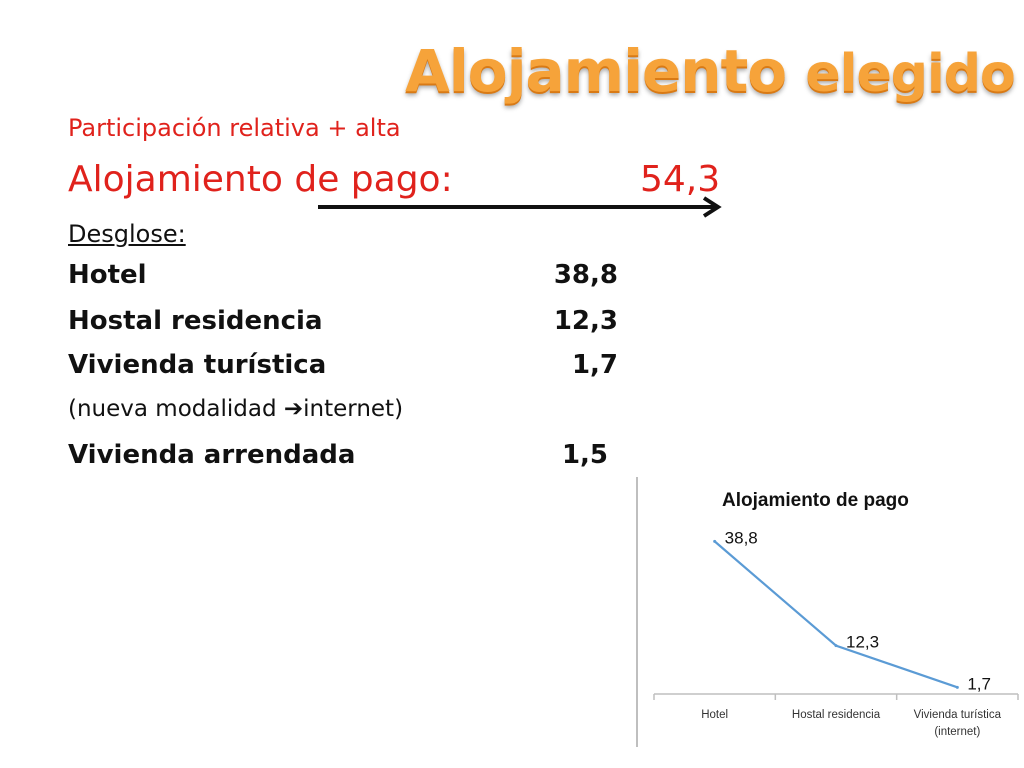 The height and width of the screenshot is (768, 1024). Describe the element at coordinates (353, 409) in the screenshot. I see `note-suffix: internet)` at that location.